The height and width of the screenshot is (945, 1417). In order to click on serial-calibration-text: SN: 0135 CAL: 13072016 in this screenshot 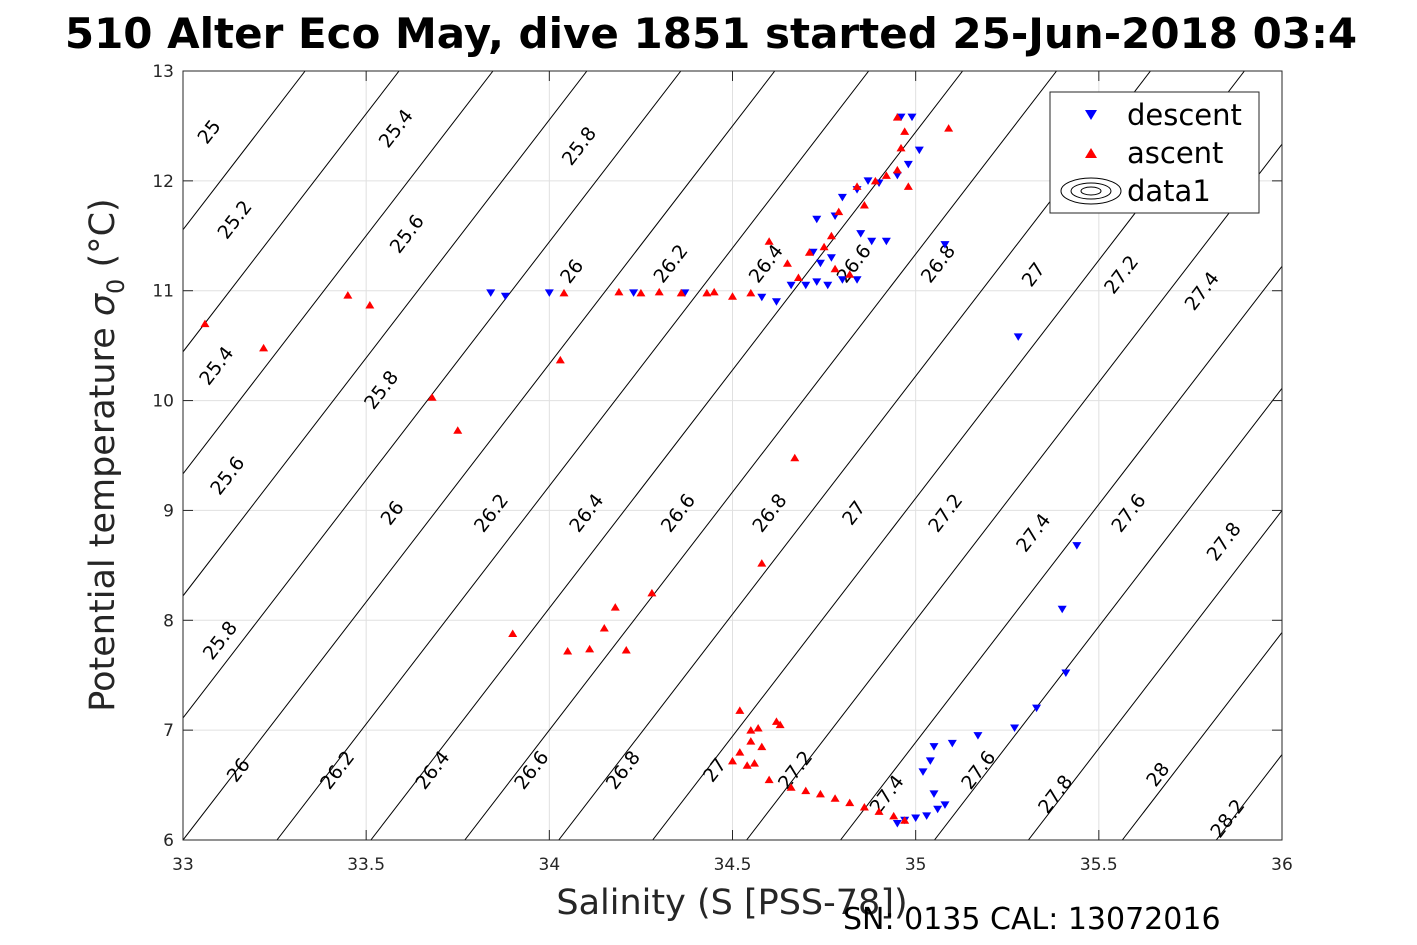, I will do `click(1032, 919)`.